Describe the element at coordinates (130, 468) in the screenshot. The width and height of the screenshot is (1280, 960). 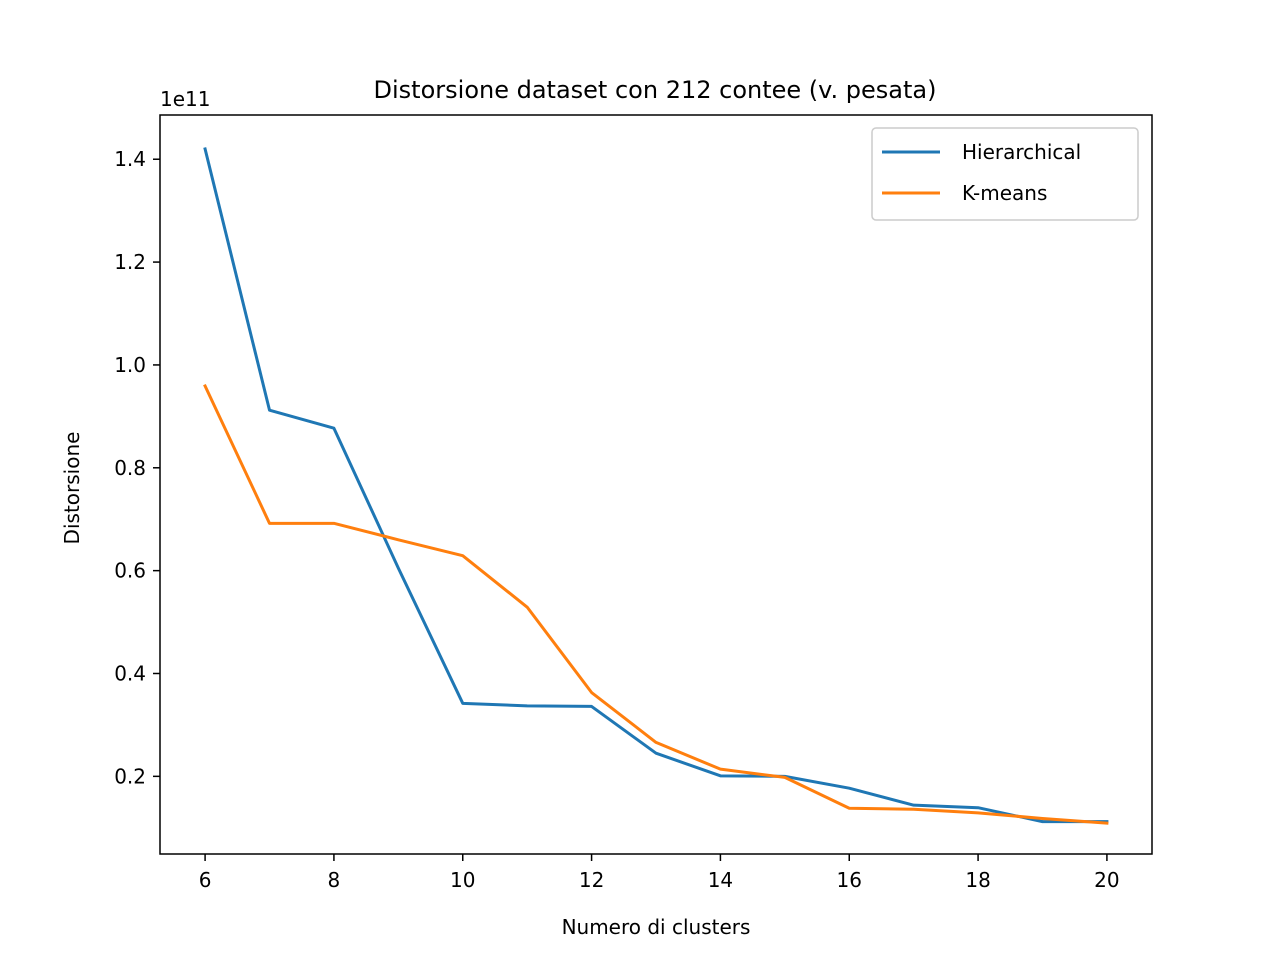
I see `y-tick-label: 0.8` at that location.